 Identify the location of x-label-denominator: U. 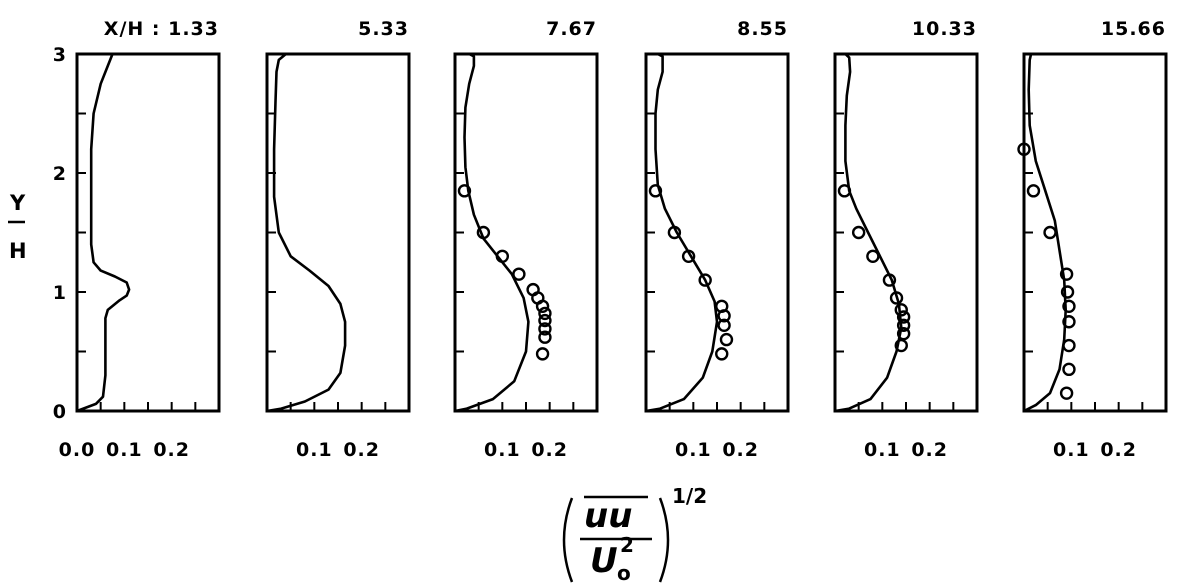
(604, 561).